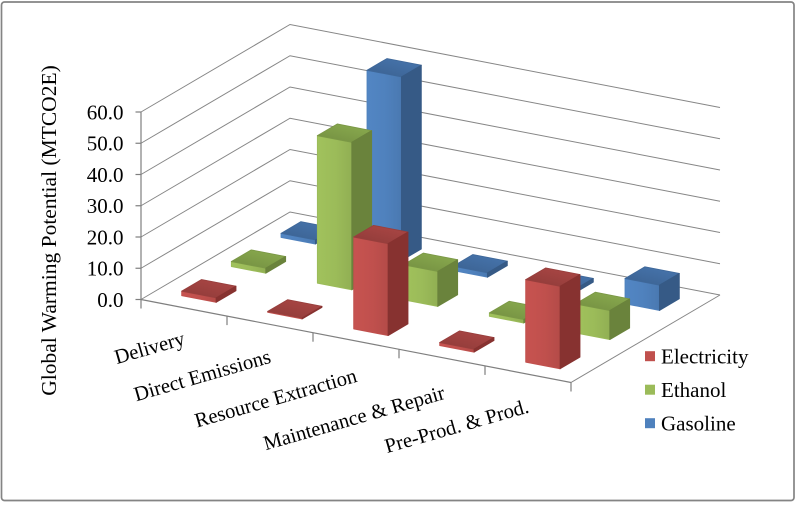 This screenshot has width=797, height=509. What do you see at coordinates (105, 112) in the screenshot?
I see `svg-text: 60.0` at bounding box center [105, 112].